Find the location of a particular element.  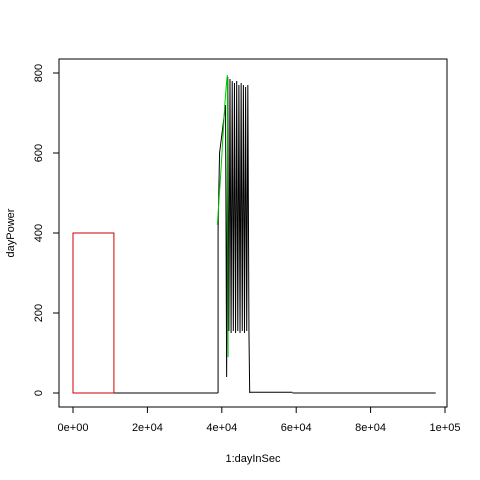

y-axis-label: dayPower is located at coordinates (11, 232).